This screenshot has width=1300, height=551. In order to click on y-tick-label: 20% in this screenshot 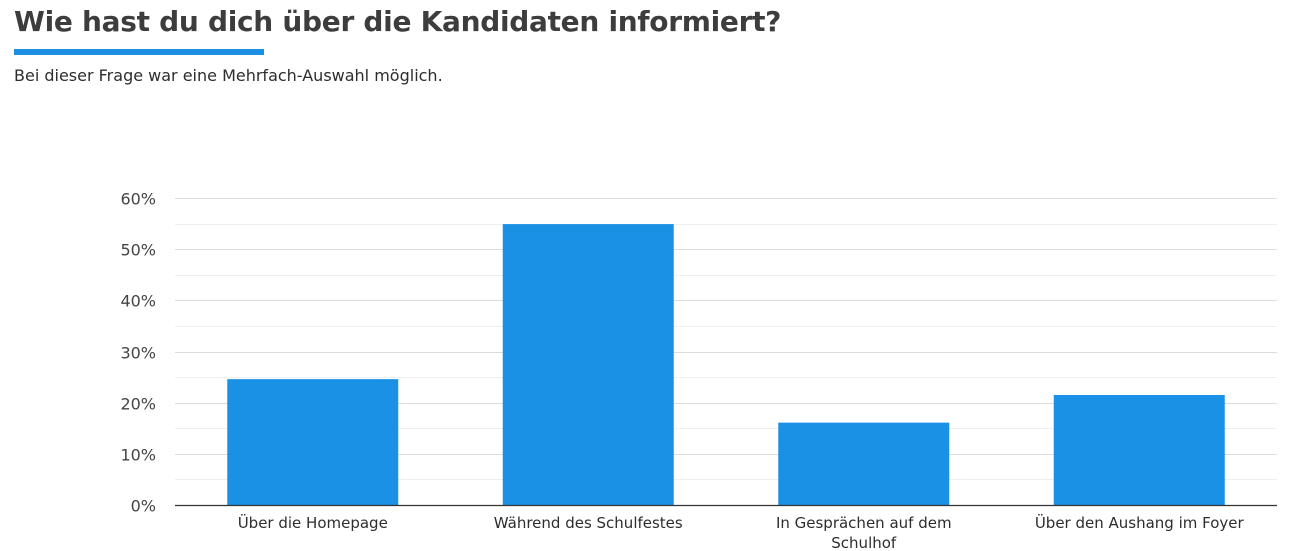, I will do `click(138, 404)`.